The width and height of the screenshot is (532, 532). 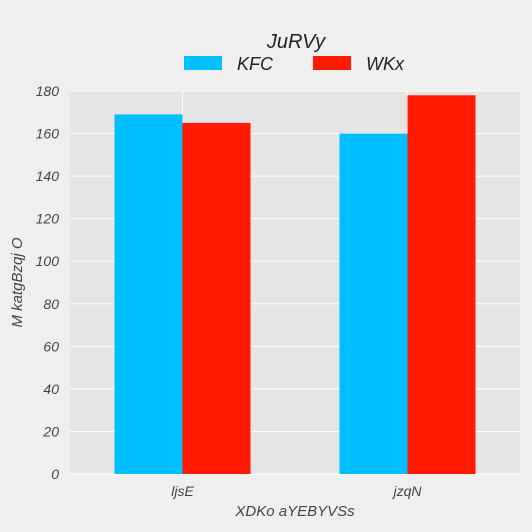 I want to click on x-axis-label: XDKo aYEBYVSs, so click(x=294, y=511).